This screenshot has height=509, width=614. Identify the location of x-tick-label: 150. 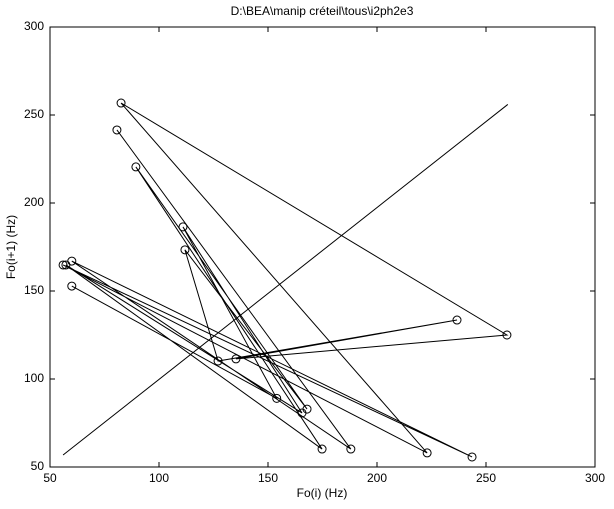
(268, 478).